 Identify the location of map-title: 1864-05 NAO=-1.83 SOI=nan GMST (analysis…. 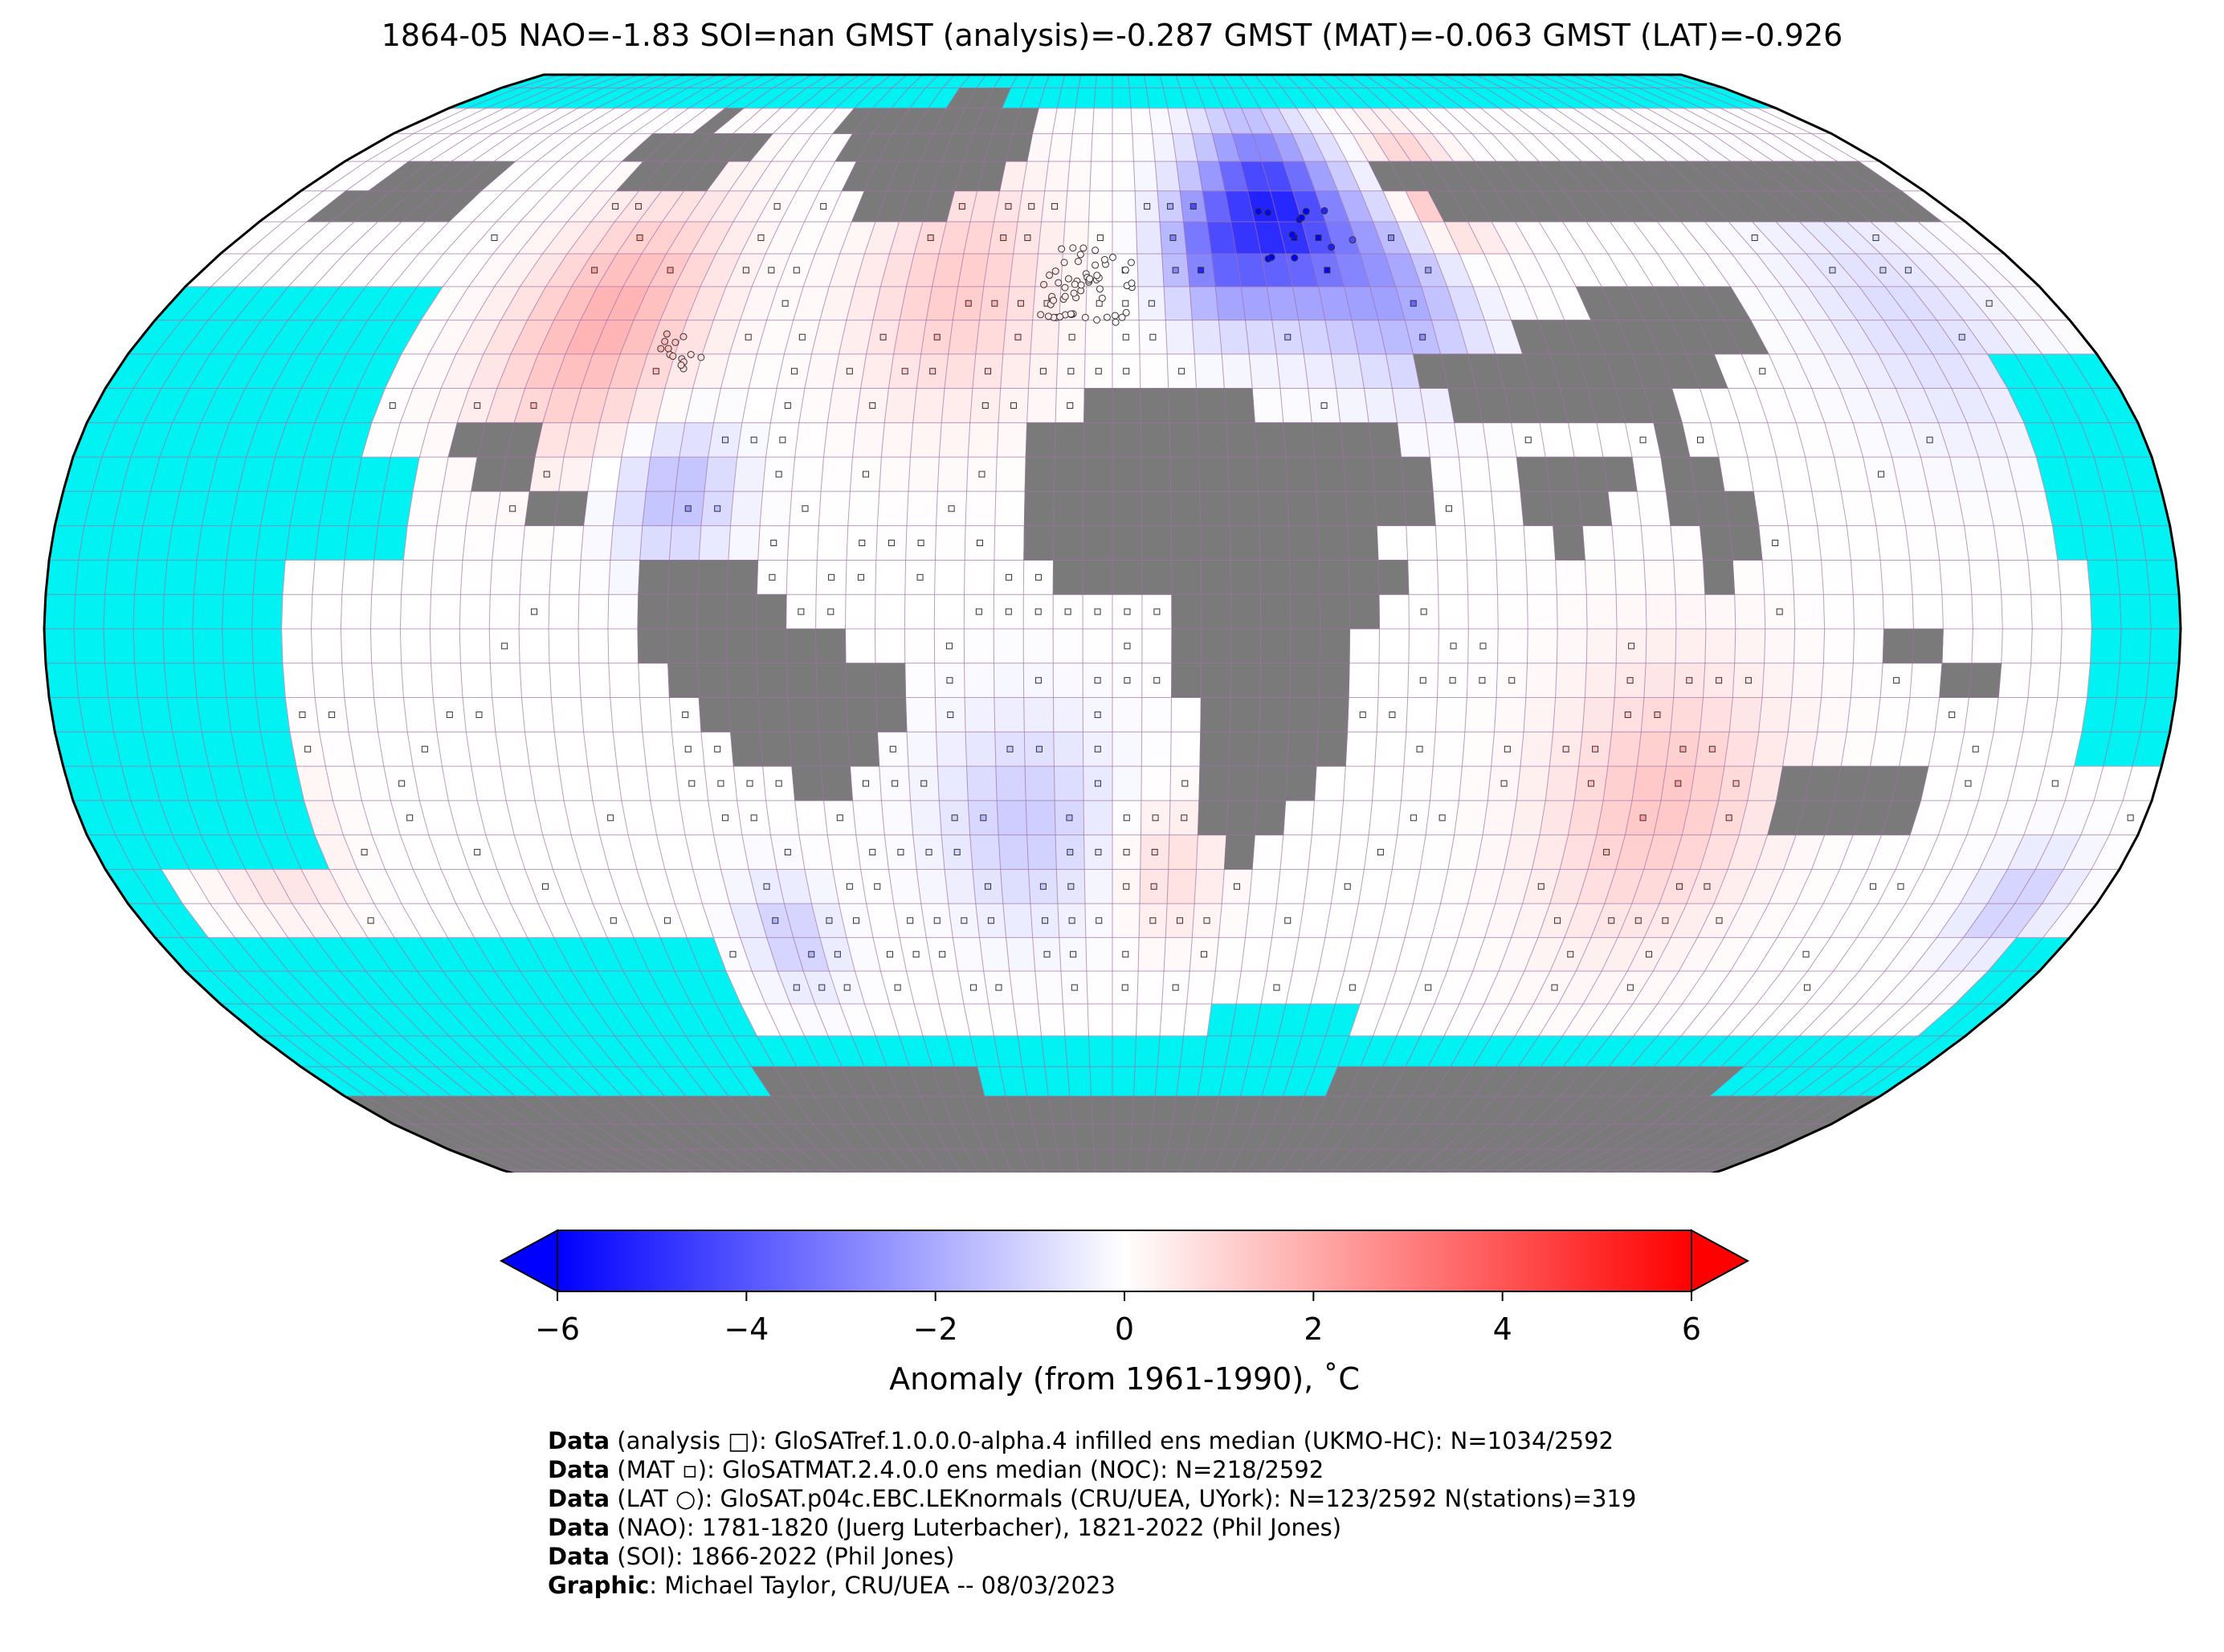
(1112, 35).